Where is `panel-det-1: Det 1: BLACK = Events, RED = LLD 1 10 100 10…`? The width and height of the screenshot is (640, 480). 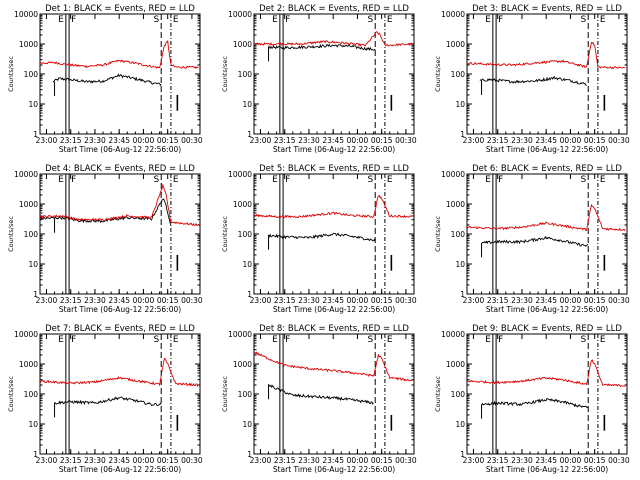 panel-det-1: Det 1: BLACK = Events, RED = LLD 1 10 100 10… is located at coordinates (105, 79).